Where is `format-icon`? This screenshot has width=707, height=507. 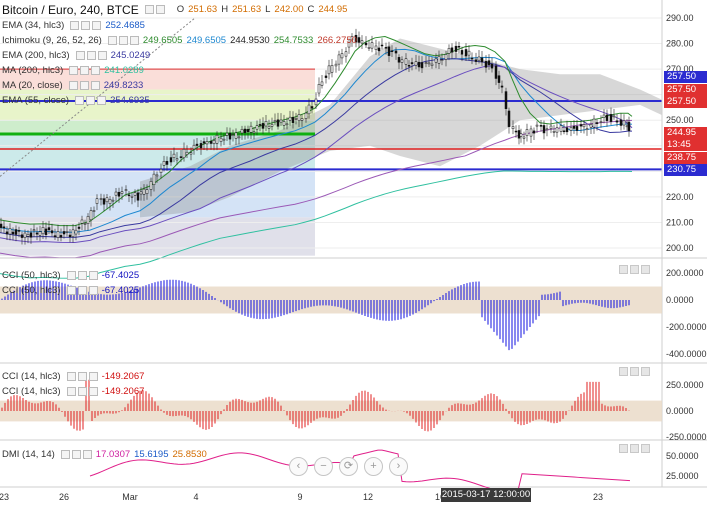 format-icon is located at coordinates (160, 9).